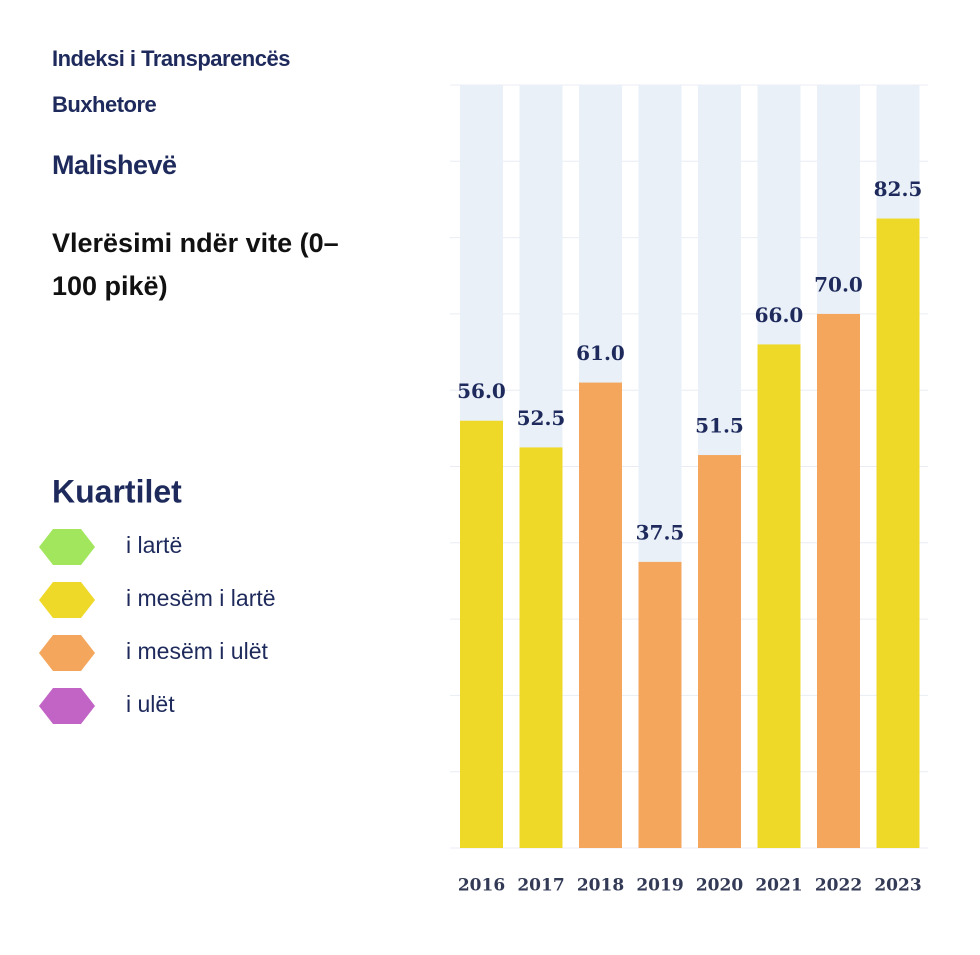  I want to click on axis-label: Vlerësimi ndër vite (0–100 pikë), so click(195, 264).